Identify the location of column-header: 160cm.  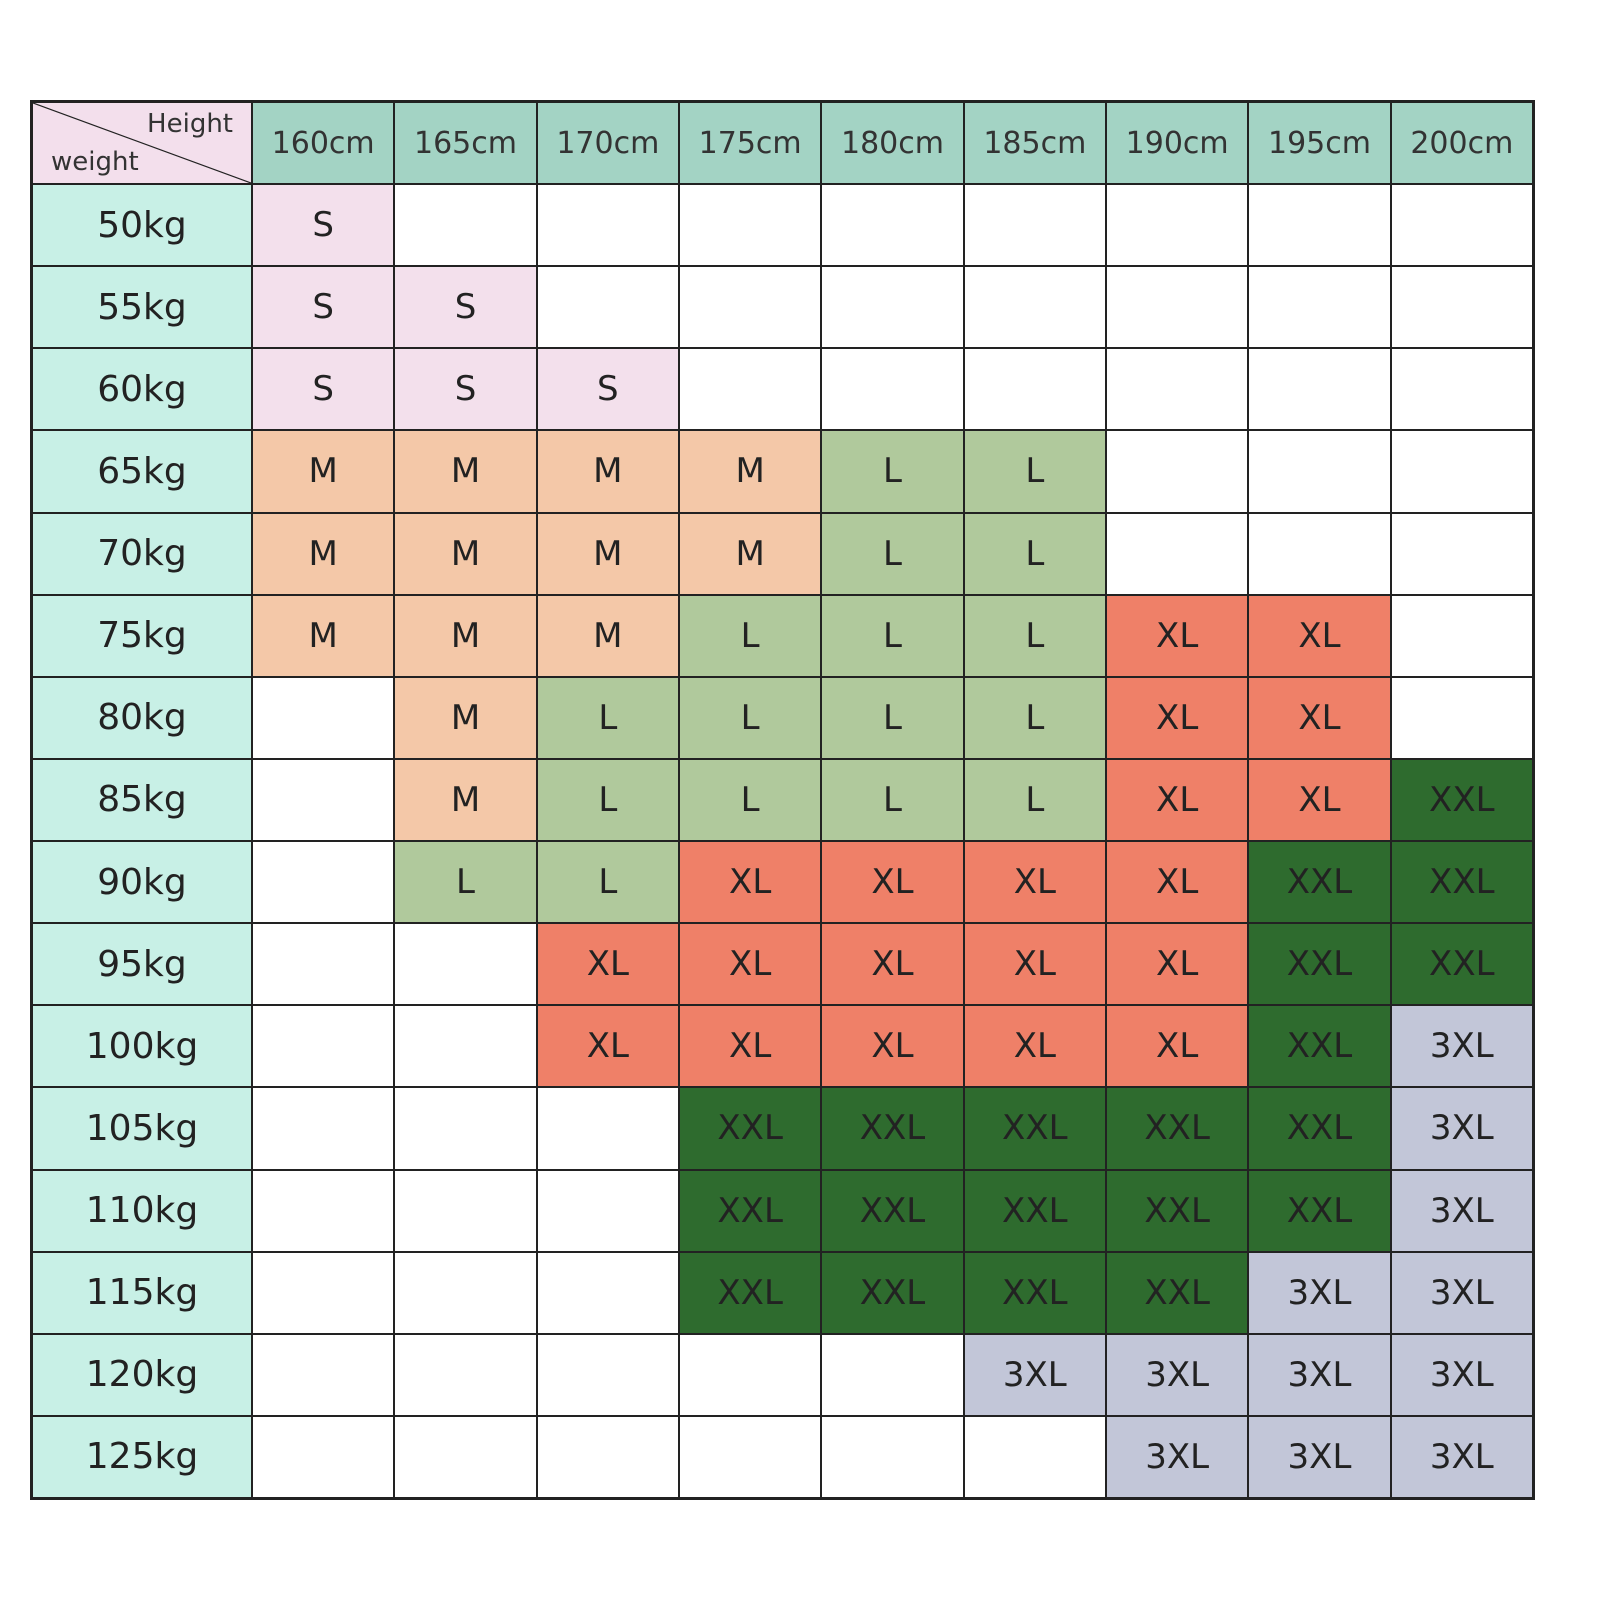
(323, 143).